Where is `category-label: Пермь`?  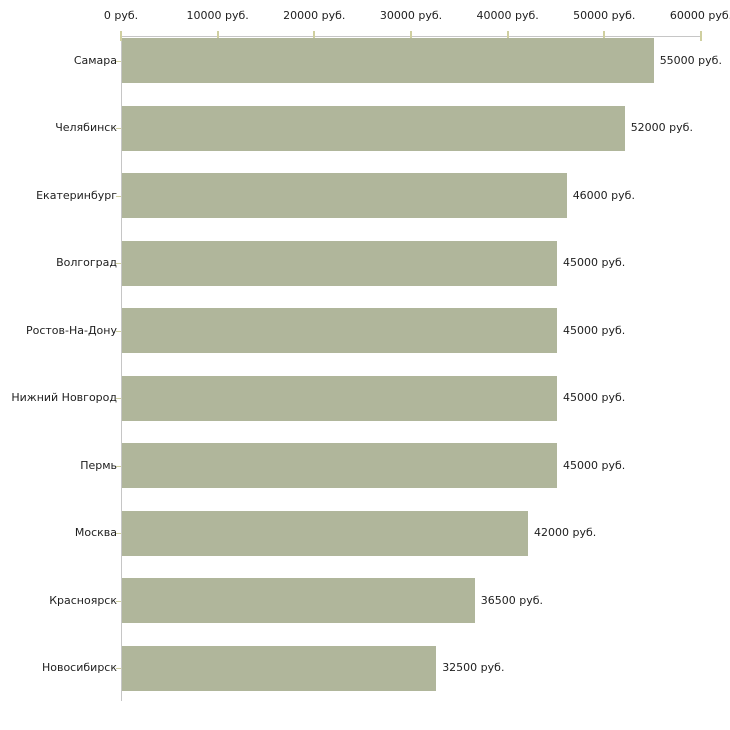
category-label: Пермь is located at coordinates (98, 465).